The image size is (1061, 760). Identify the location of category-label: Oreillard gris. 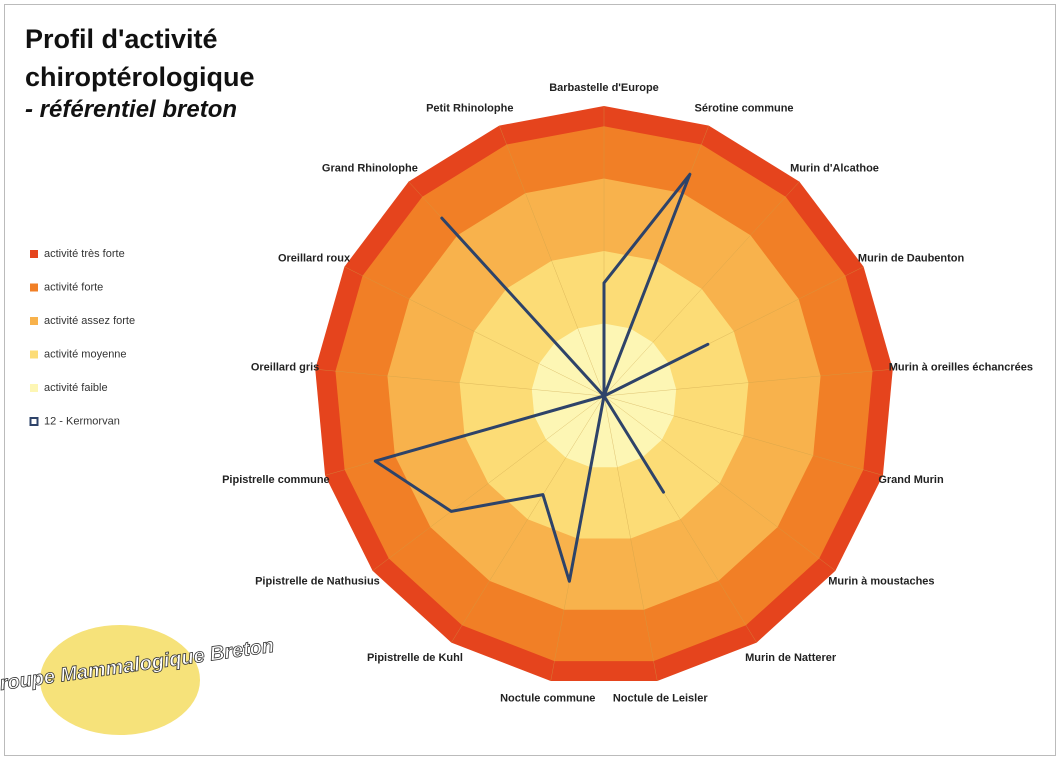
(285, 367).